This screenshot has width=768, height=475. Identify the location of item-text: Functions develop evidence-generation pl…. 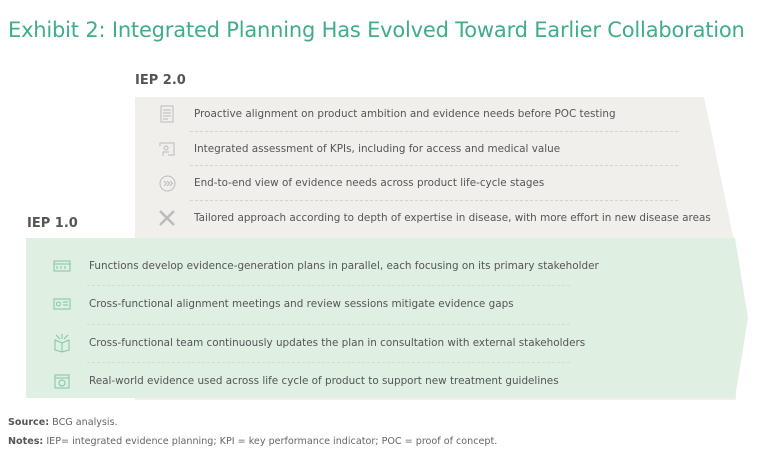
(344, 266).